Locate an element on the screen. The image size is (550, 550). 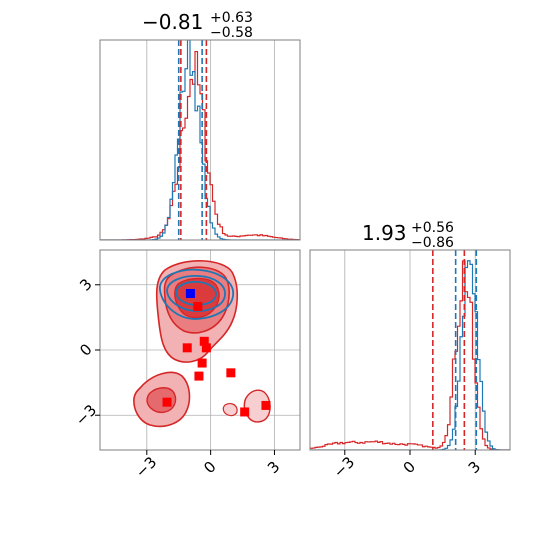
red-contour-small-mid is located at coordinates (230, 410).